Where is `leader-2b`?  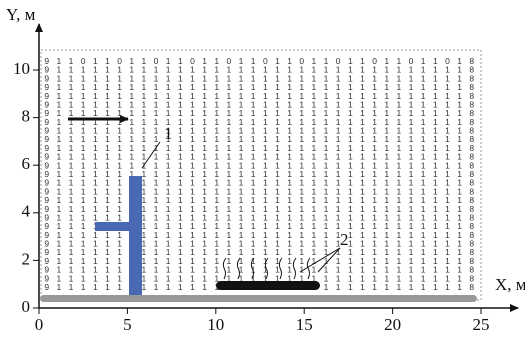
leader-2b is located at coordinates (320, 260).